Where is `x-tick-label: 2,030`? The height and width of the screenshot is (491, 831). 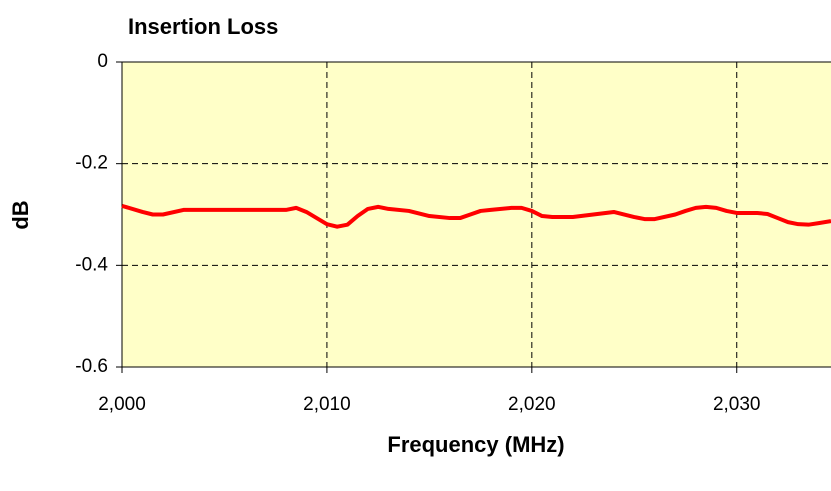
x-tick-label: 2,030 is located at coordinates (737, 404).